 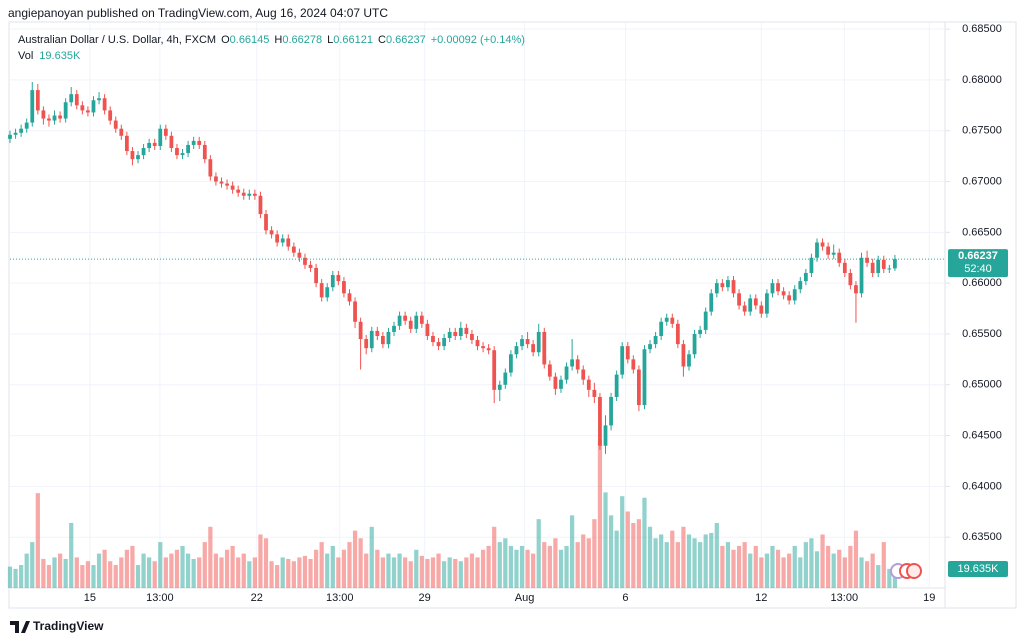 What do you see at coordinates (20, 627) in the screenshot?
I see `logo-mark` at bounding box center [20, 627].